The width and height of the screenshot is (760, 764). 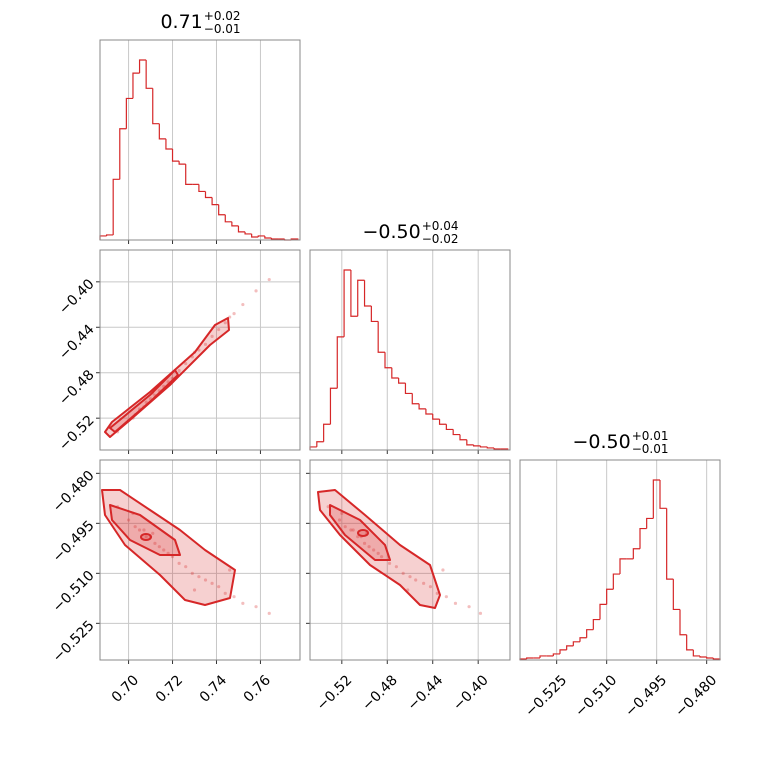 What do you see at coordinates (380, 693) in the screenshot?
I see `x-tick-label: −0.48` at bounding box center [380, 693].